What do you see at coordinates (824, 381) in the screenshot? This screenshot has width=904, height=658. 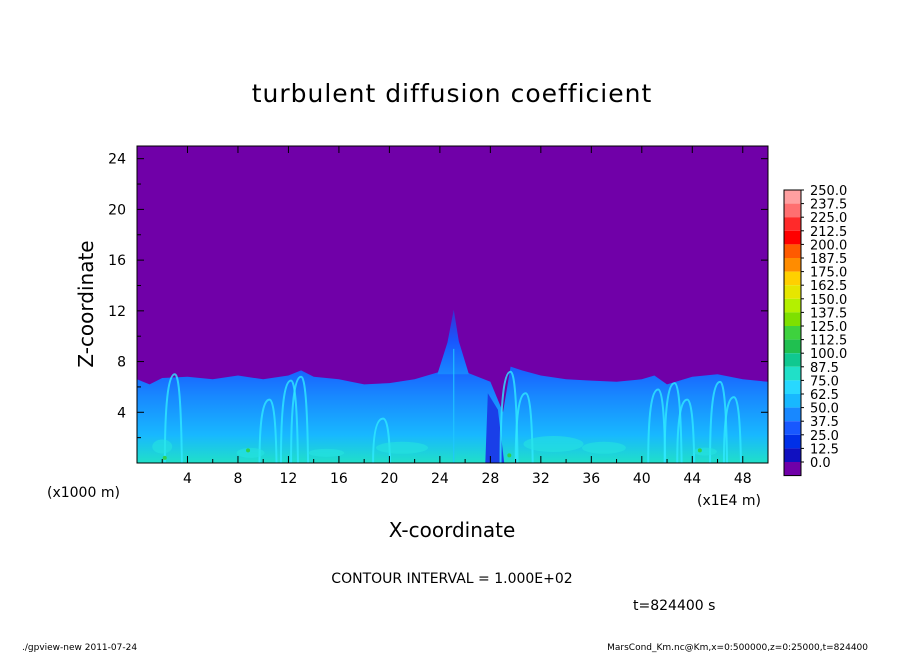 I see `colorbar-label: 75.0` at bounding box center [824, 381].